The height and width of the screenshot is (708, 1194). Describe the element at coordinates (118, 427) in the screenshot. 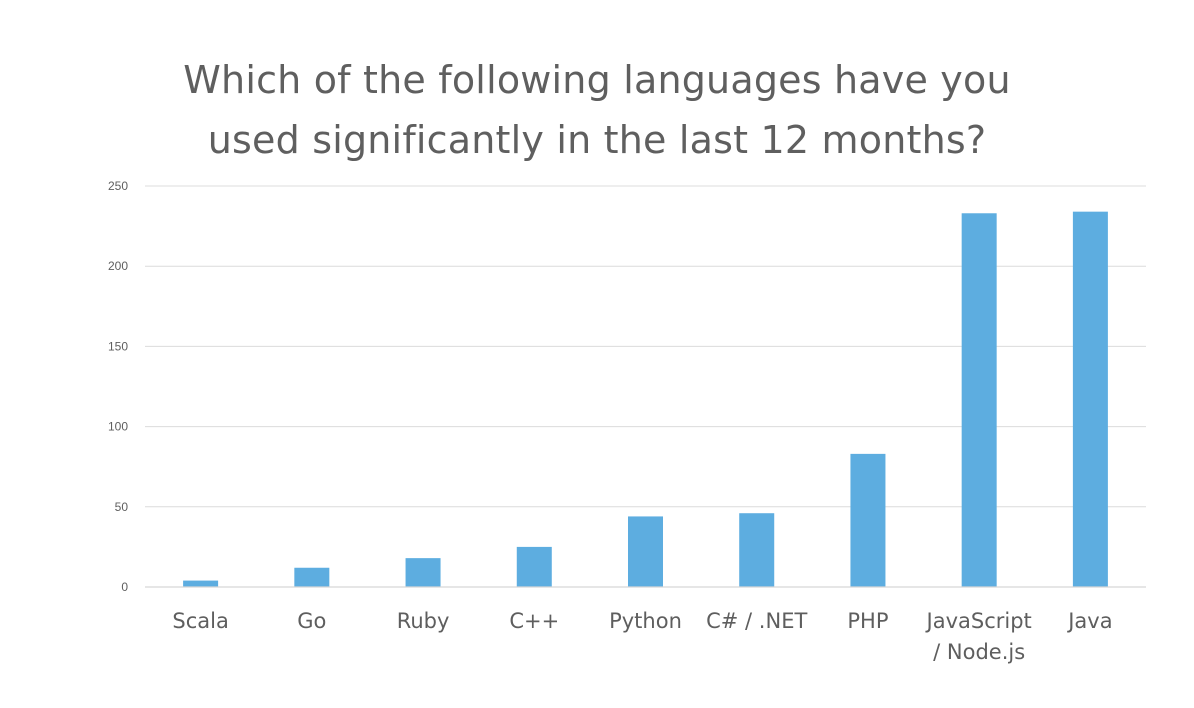

I see `y-tick-label: 100` at that location.